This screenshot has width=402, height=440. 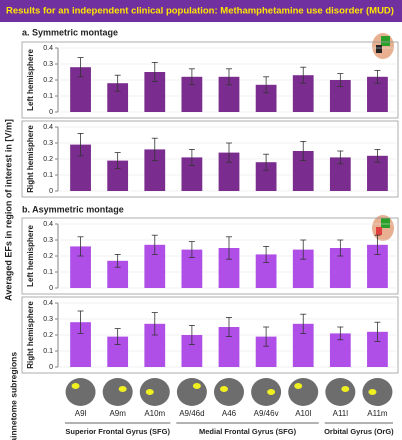 I want to click on x-tick-label: A11m, so click(x=377, y=413).